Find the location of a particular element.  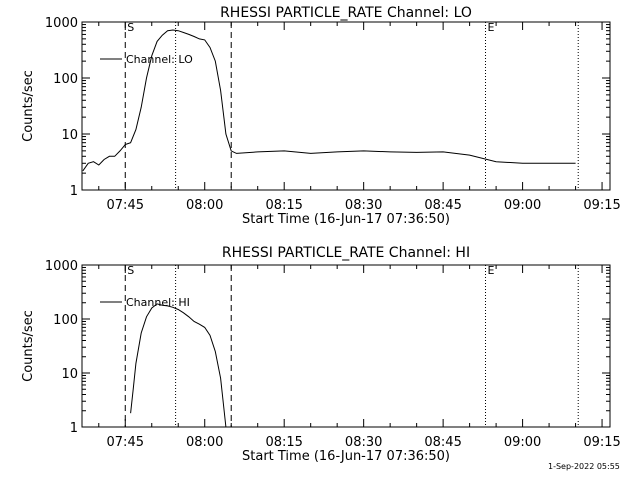

chart-title: RHESSI PARTICLE_RATE Channel: HI is located at coordinates (346, 253).